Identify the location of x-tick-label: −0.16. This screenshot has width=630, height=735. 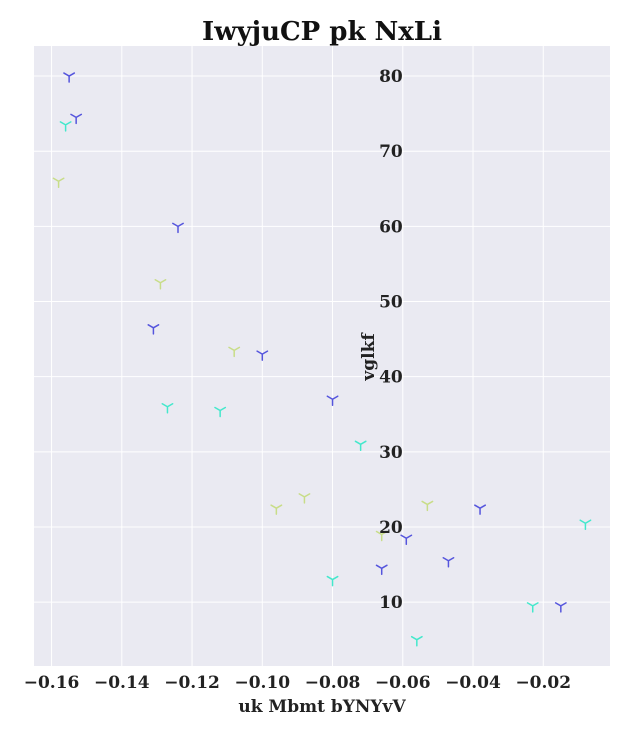
(52, 683).